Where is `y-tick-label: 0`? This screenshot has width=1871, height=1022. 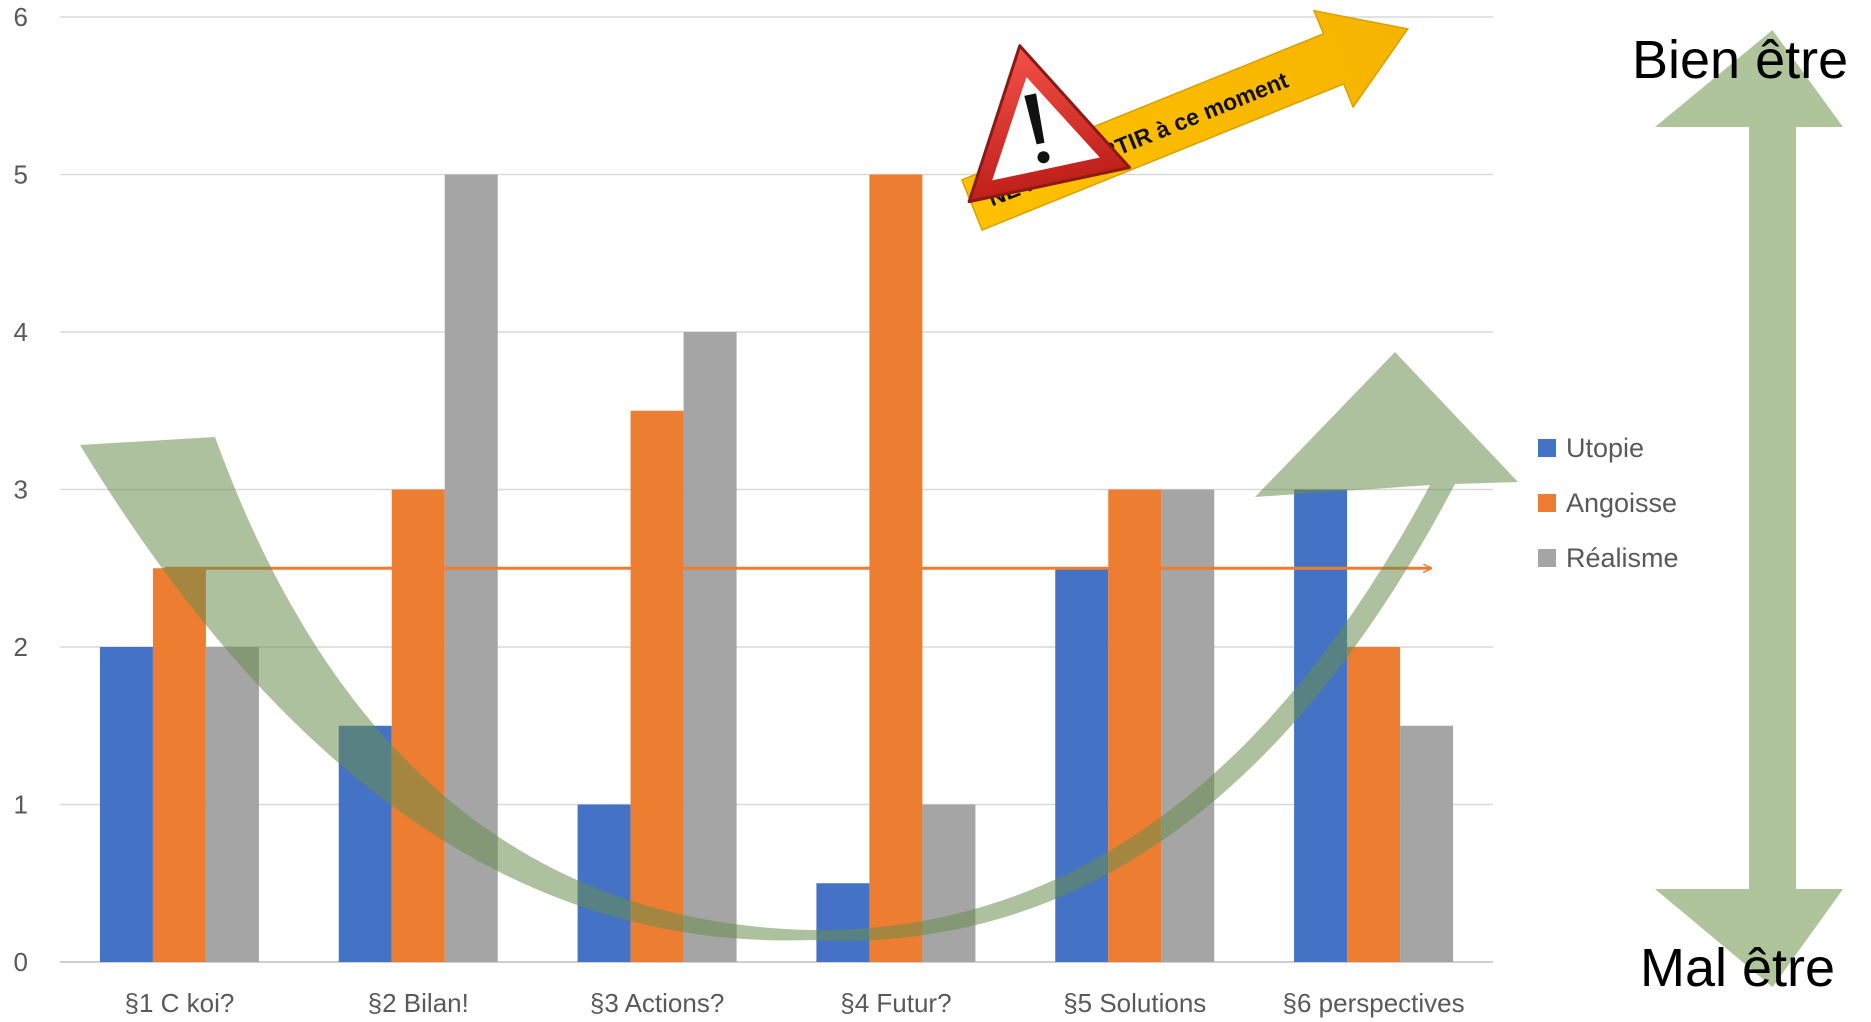
y-tick-label: 0 is located at coordinates (21, 962).